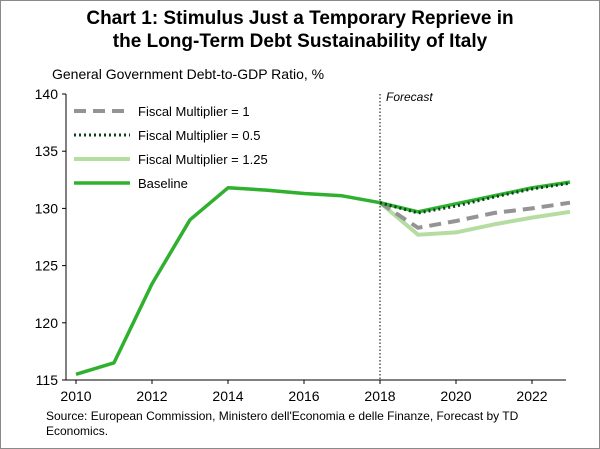 The height and width of the screenshot is (449, 600). What do you see at coordinates (379, 396) in the screenshot?
I see `x-tick-label: 2018` at bounding box center [379, 396].